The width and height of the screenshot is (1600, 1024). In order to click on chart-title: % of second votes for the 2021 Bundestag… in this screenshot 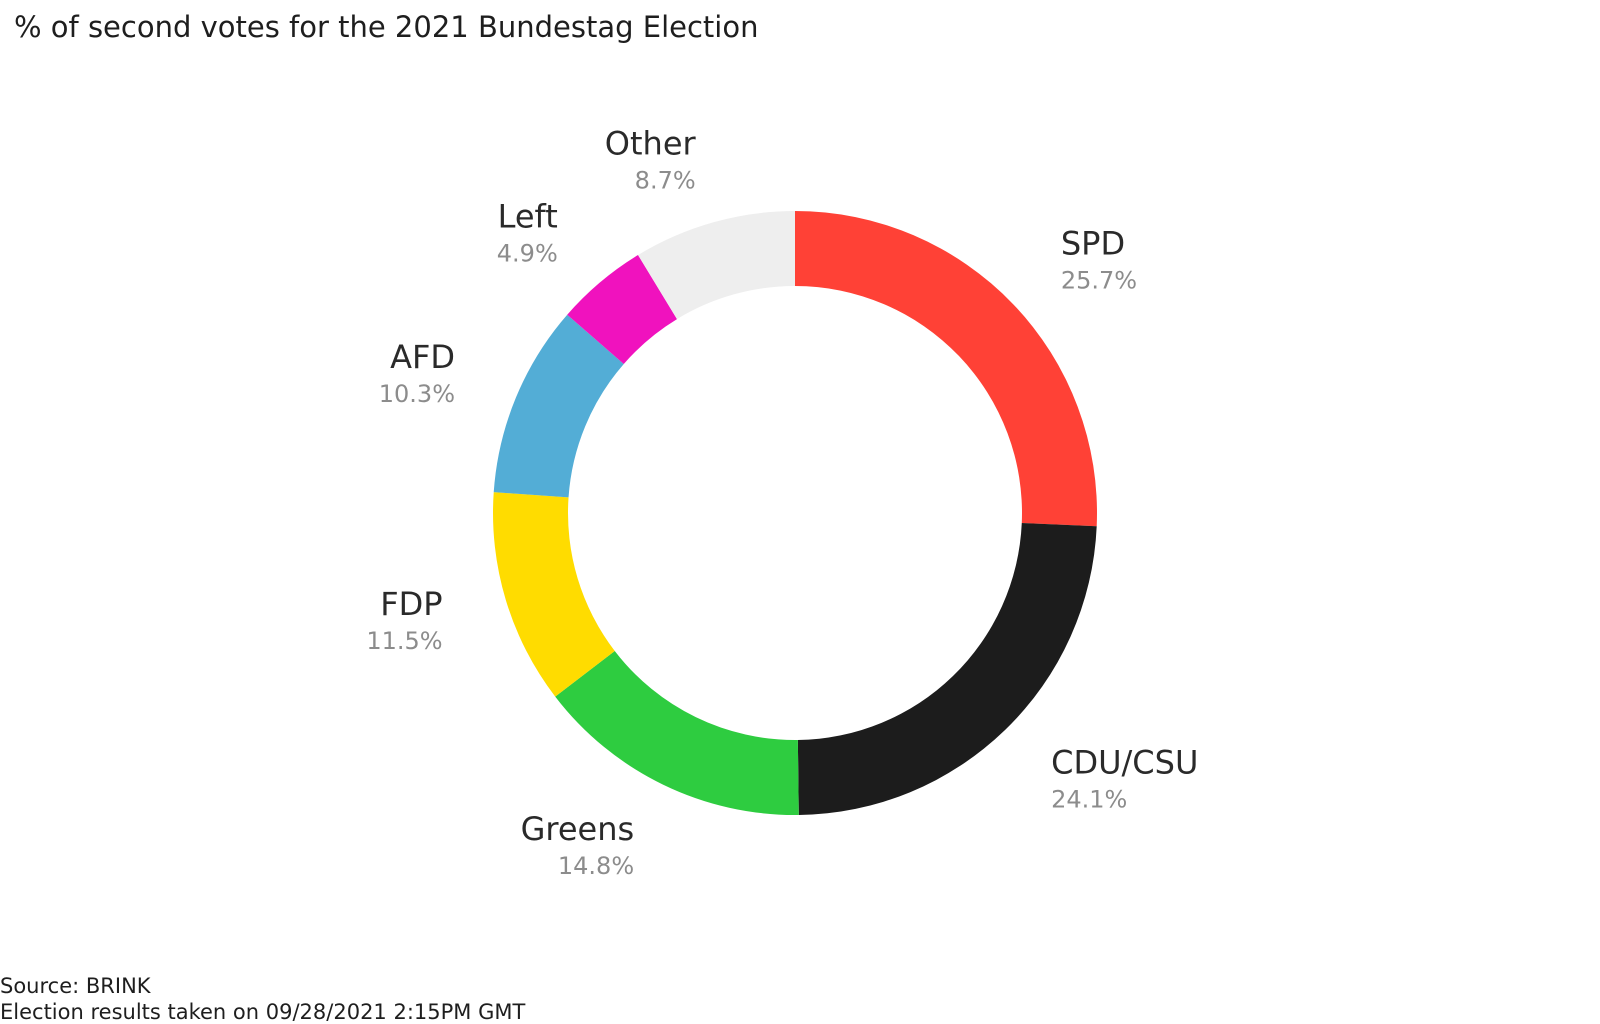, I will do `click(386, 27)`.